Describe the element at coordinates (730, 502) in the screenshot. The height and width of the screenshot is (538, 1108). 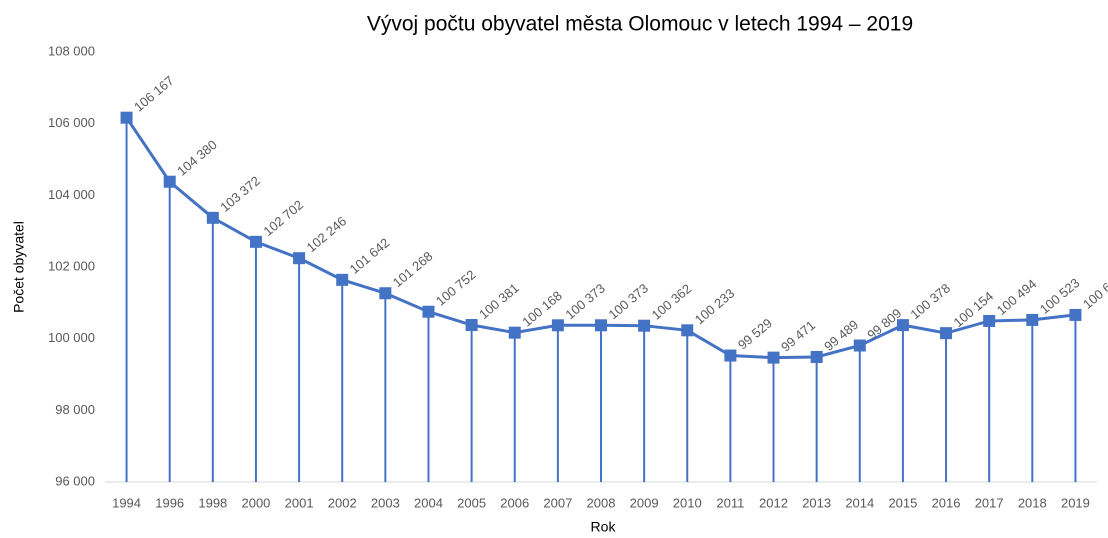
I see `x-tick-label: 2011` at that location.